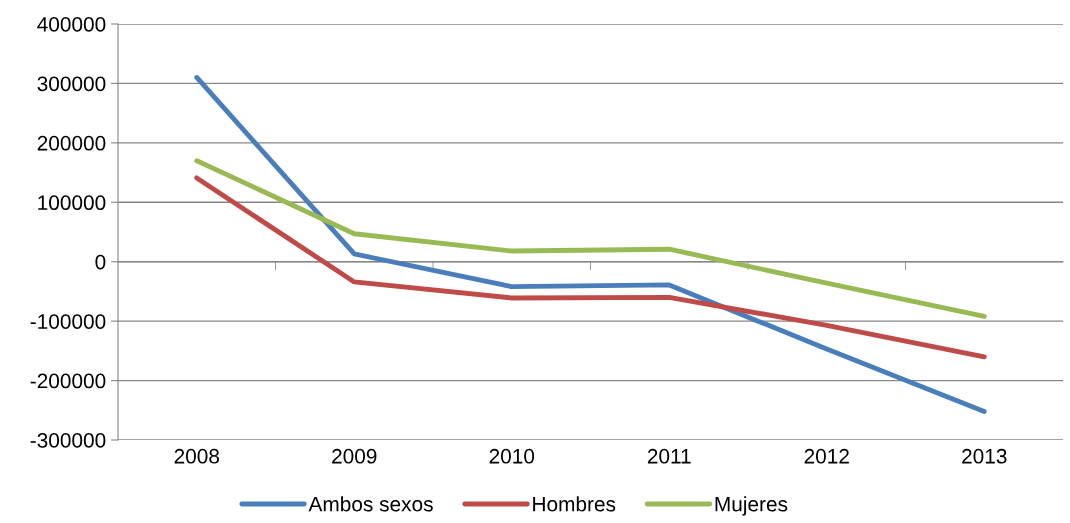 This screenshot has height=523, width=1070. Describe the element at coordinates (354, 456) in the screenshot. I see `x-tick-label: 2009` at that location.